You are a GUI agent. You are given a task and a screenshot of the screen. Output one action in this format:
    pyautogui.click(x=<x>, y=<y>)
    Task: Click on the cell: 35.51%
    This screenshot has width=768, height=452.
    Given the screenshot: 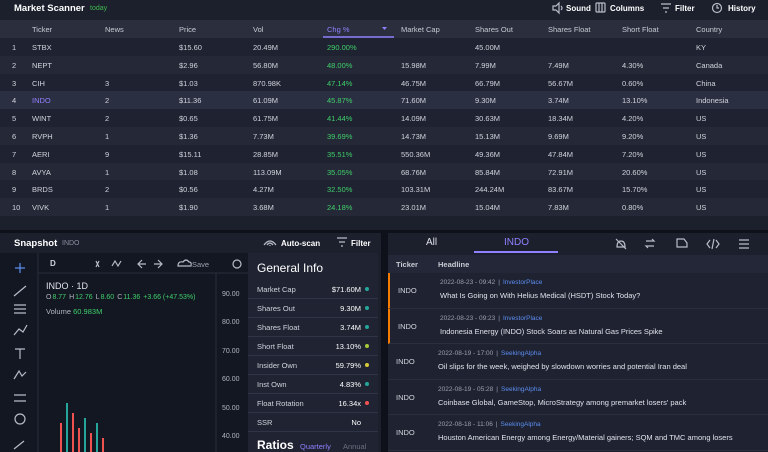 What is the action you would take?
    pyautogui.click(x=340, y=154)
    